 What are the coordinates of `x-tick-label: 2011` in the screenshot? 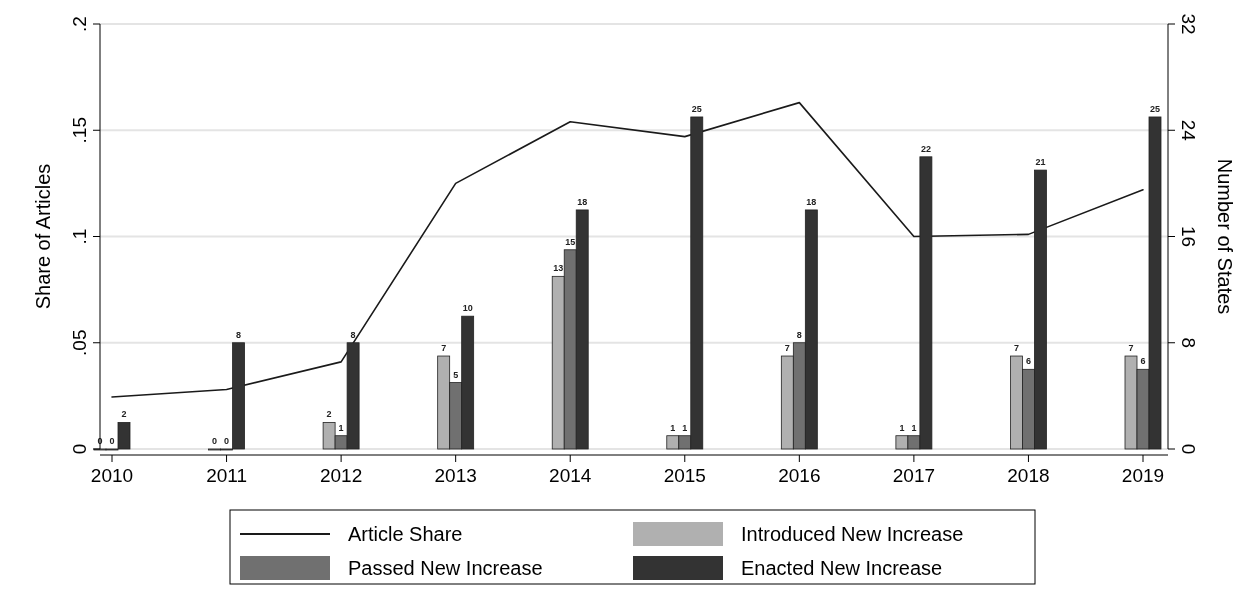 It's located at (226, 475).